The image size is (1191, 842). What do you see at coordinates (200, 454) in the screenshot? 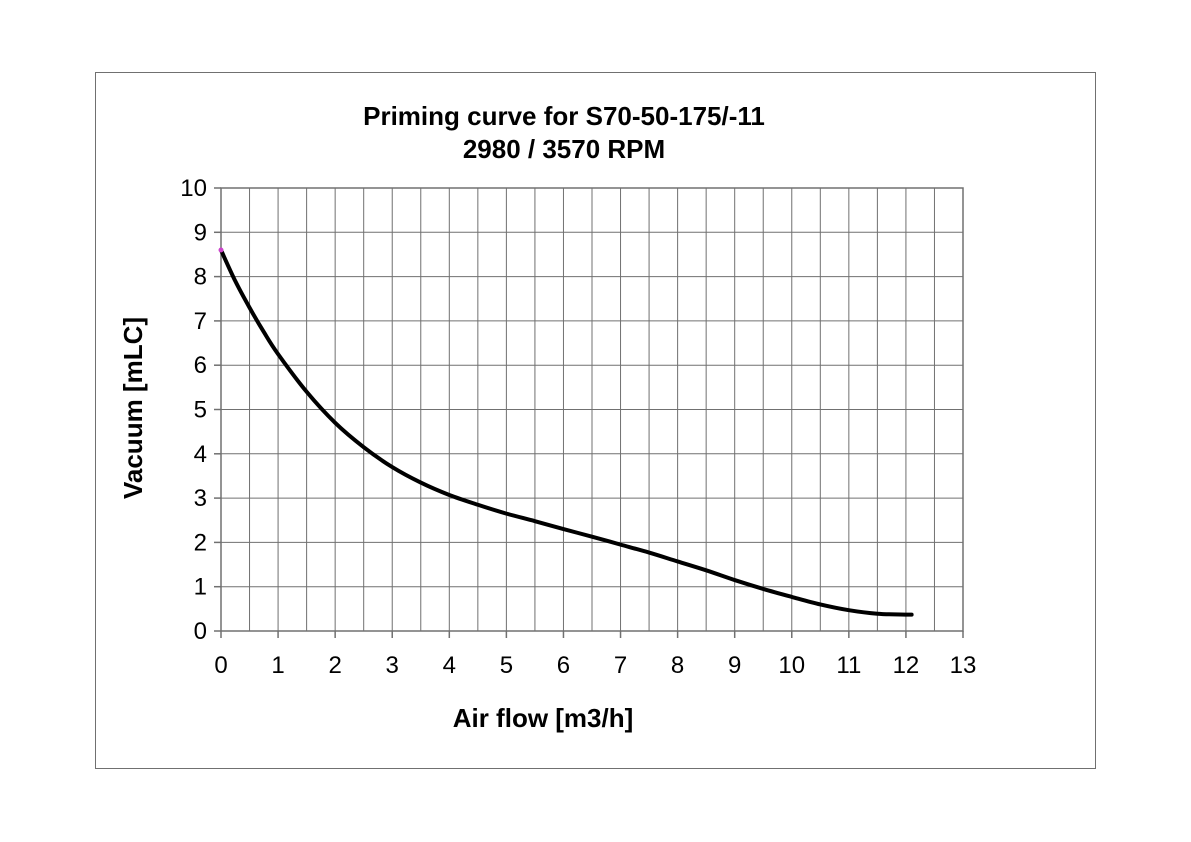
I see `y-tick-label: 4` at bounding box center [200, 454].